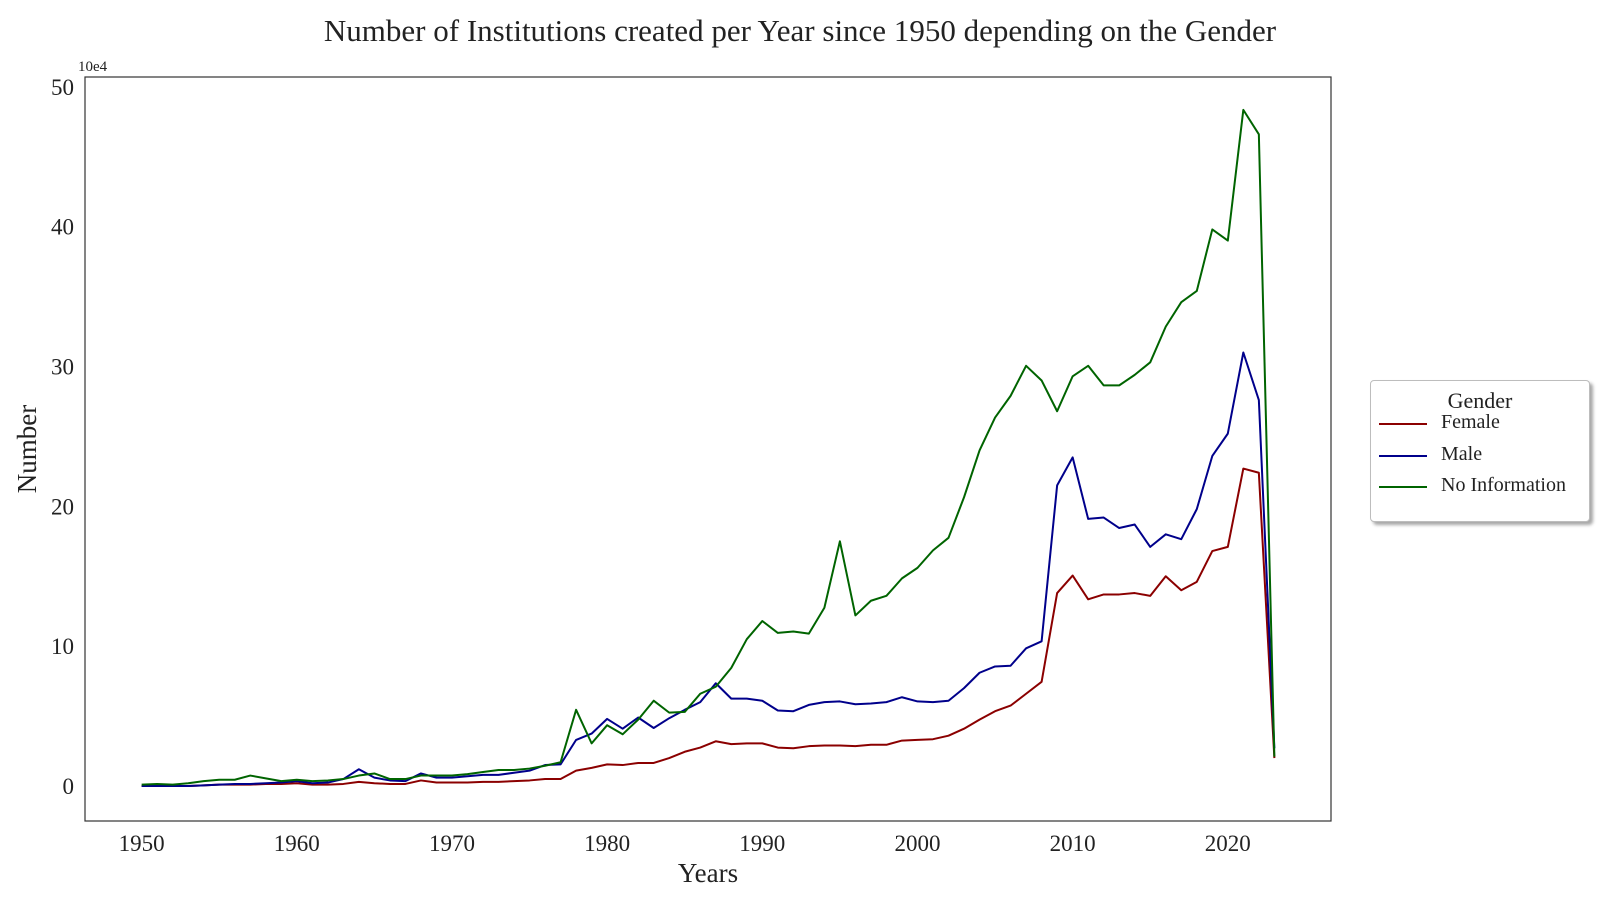 This screenshot has width=1600, height=900. What do you see at coordinates (297, 843) in the screenshot?
I see `x-tick-label: 1960` at bounding box center [297, 843].